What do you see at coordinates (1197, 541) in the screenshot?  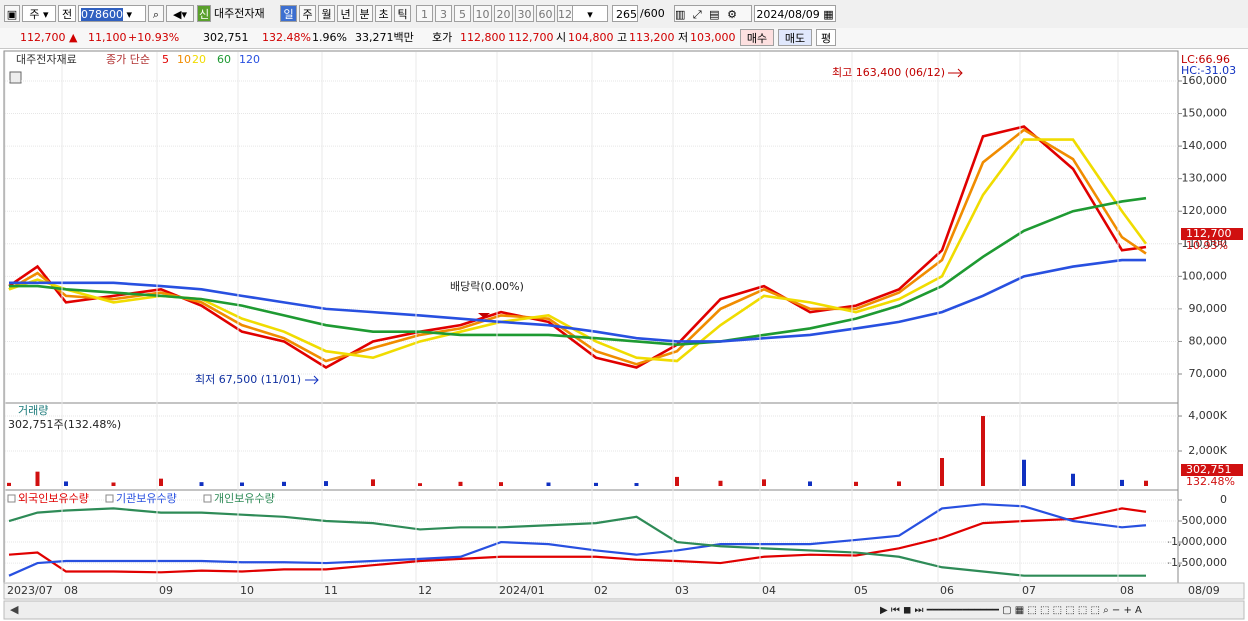 I see `y-tick-label: -1,000,000` at bounding box center [1197, 541].